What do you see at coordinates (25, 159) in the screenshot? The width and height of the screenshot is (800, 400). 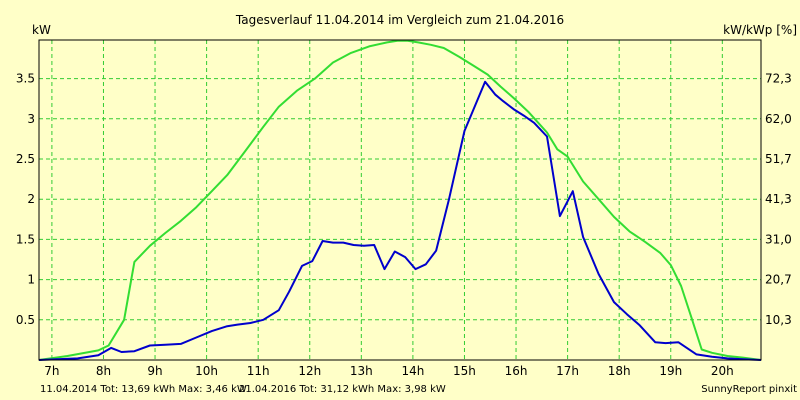 I see `y-tick-label-left: 2.5` at bounding box center [25, 159].